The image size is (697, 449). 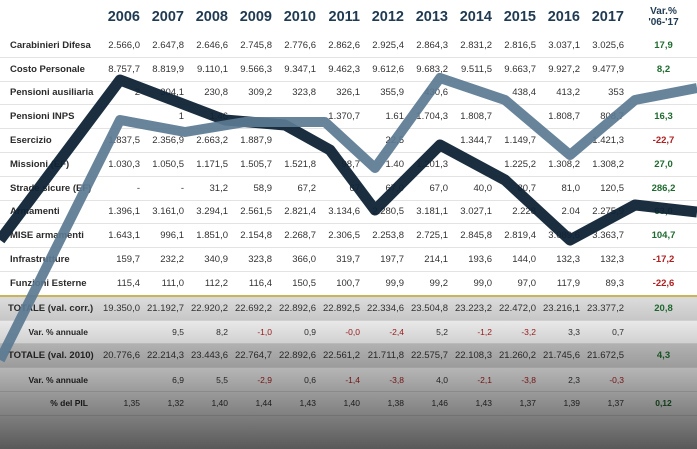 What do you see at coordinates (256, 356) in the screenshot?
I see `value-cell: 22.764,7` at bounding box center [256, 356].